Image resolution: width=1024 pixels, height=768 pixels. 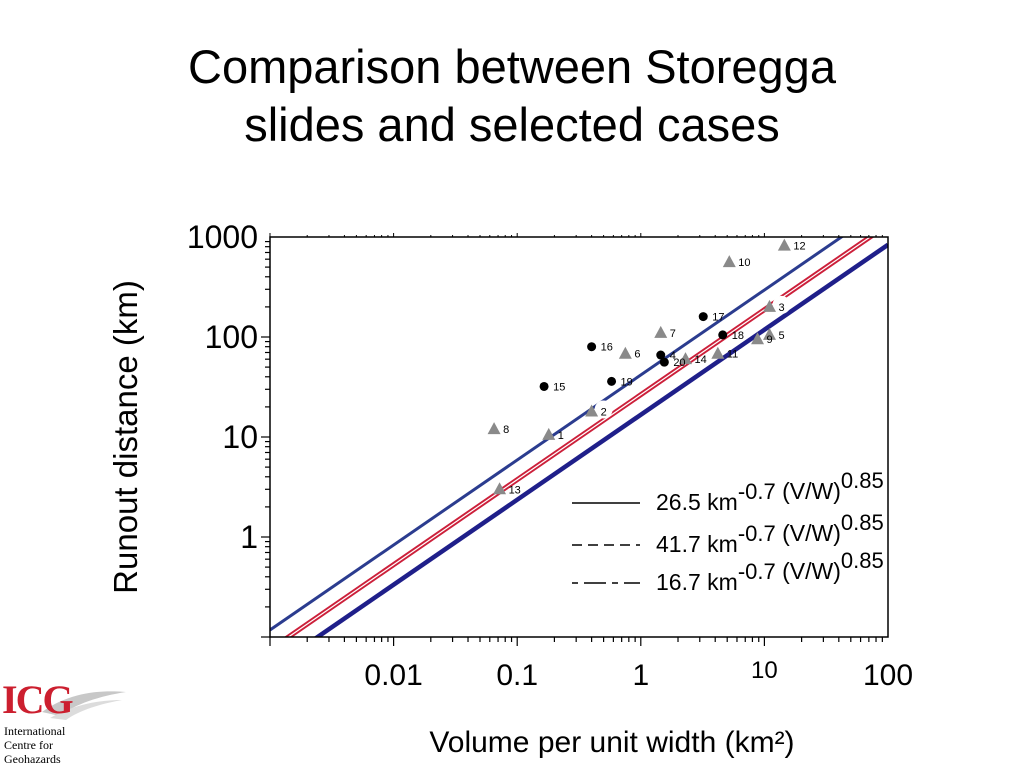 What do you see at coordinates (512, 124) in the screenshot?
I see `slide-title-line2: slides and selected cases` at bounding box center [512, 124].